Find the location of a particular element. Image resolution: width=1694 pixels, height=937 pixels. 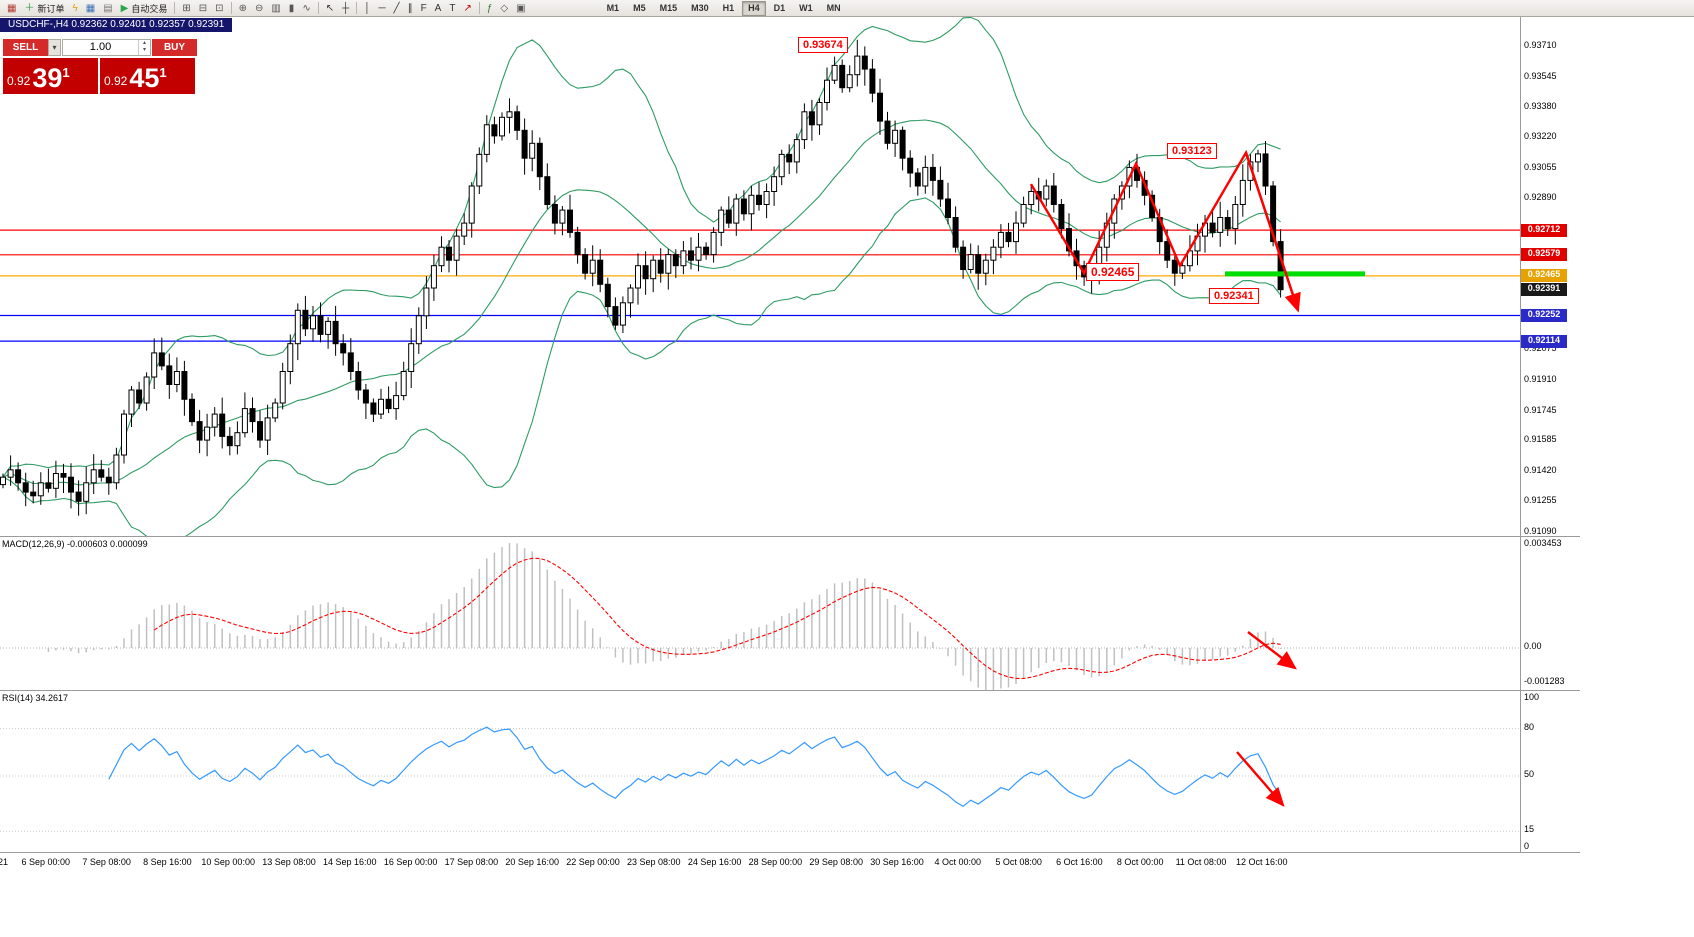

horizontal-line-icon: ─ is located at coordinates (381, 8).